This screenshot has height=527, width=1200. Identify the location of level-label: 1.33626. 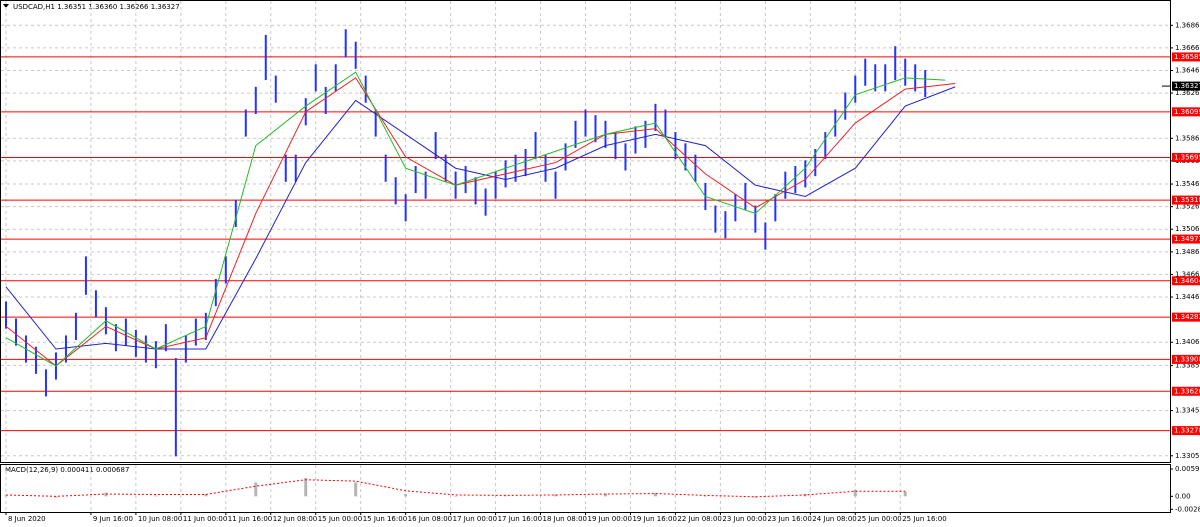
(1187, 391).